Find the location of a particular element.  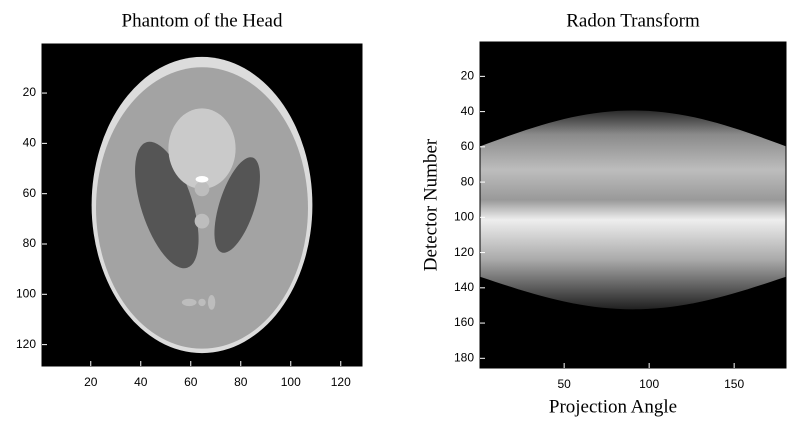

x-tick-label: 150 is located at coordinates (734, 384).